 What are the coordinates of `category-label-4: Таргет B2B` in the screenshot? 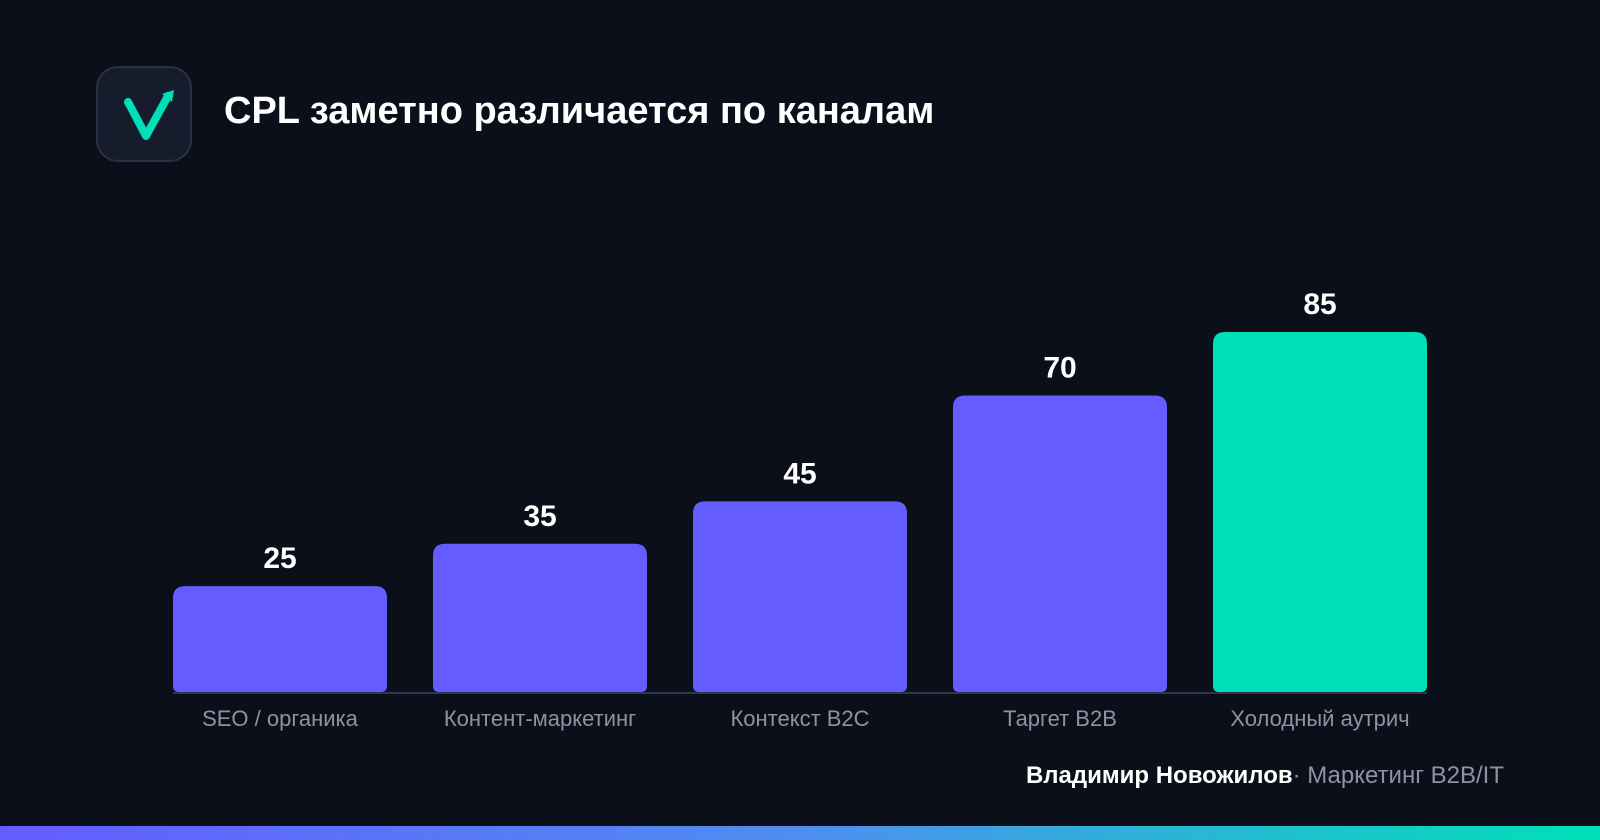 It's located at (1060, 718).